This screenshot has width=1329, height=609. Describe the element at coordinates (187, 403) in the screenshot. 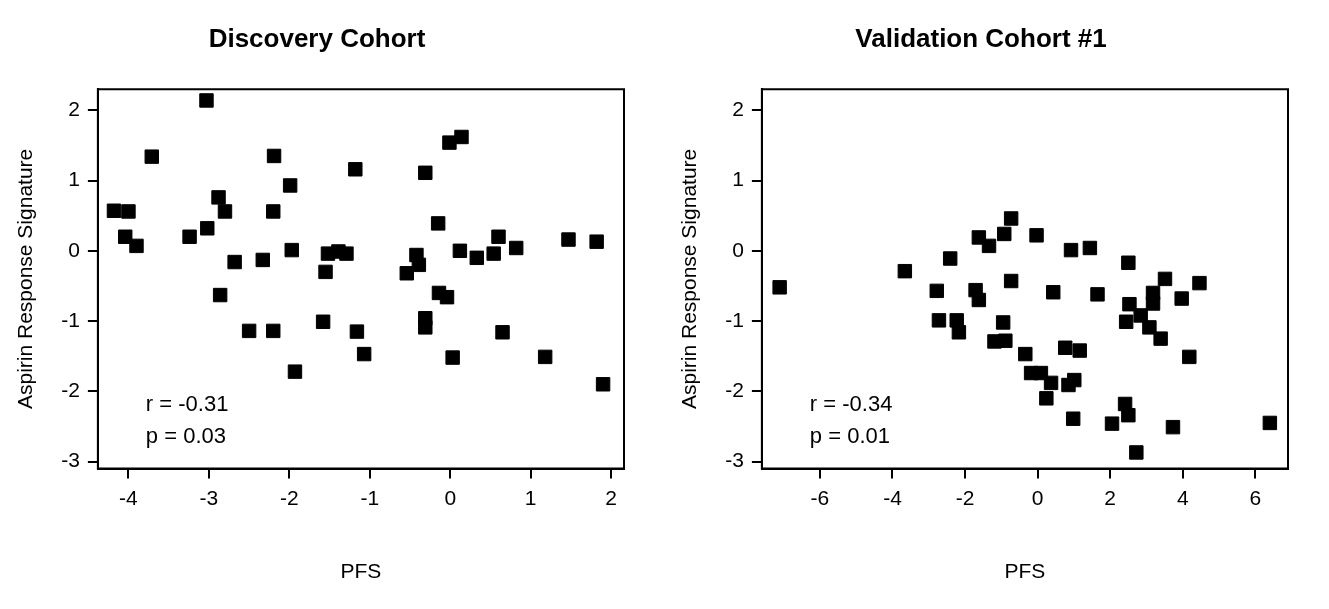

I see `annotation: r = -0.31` at that location.